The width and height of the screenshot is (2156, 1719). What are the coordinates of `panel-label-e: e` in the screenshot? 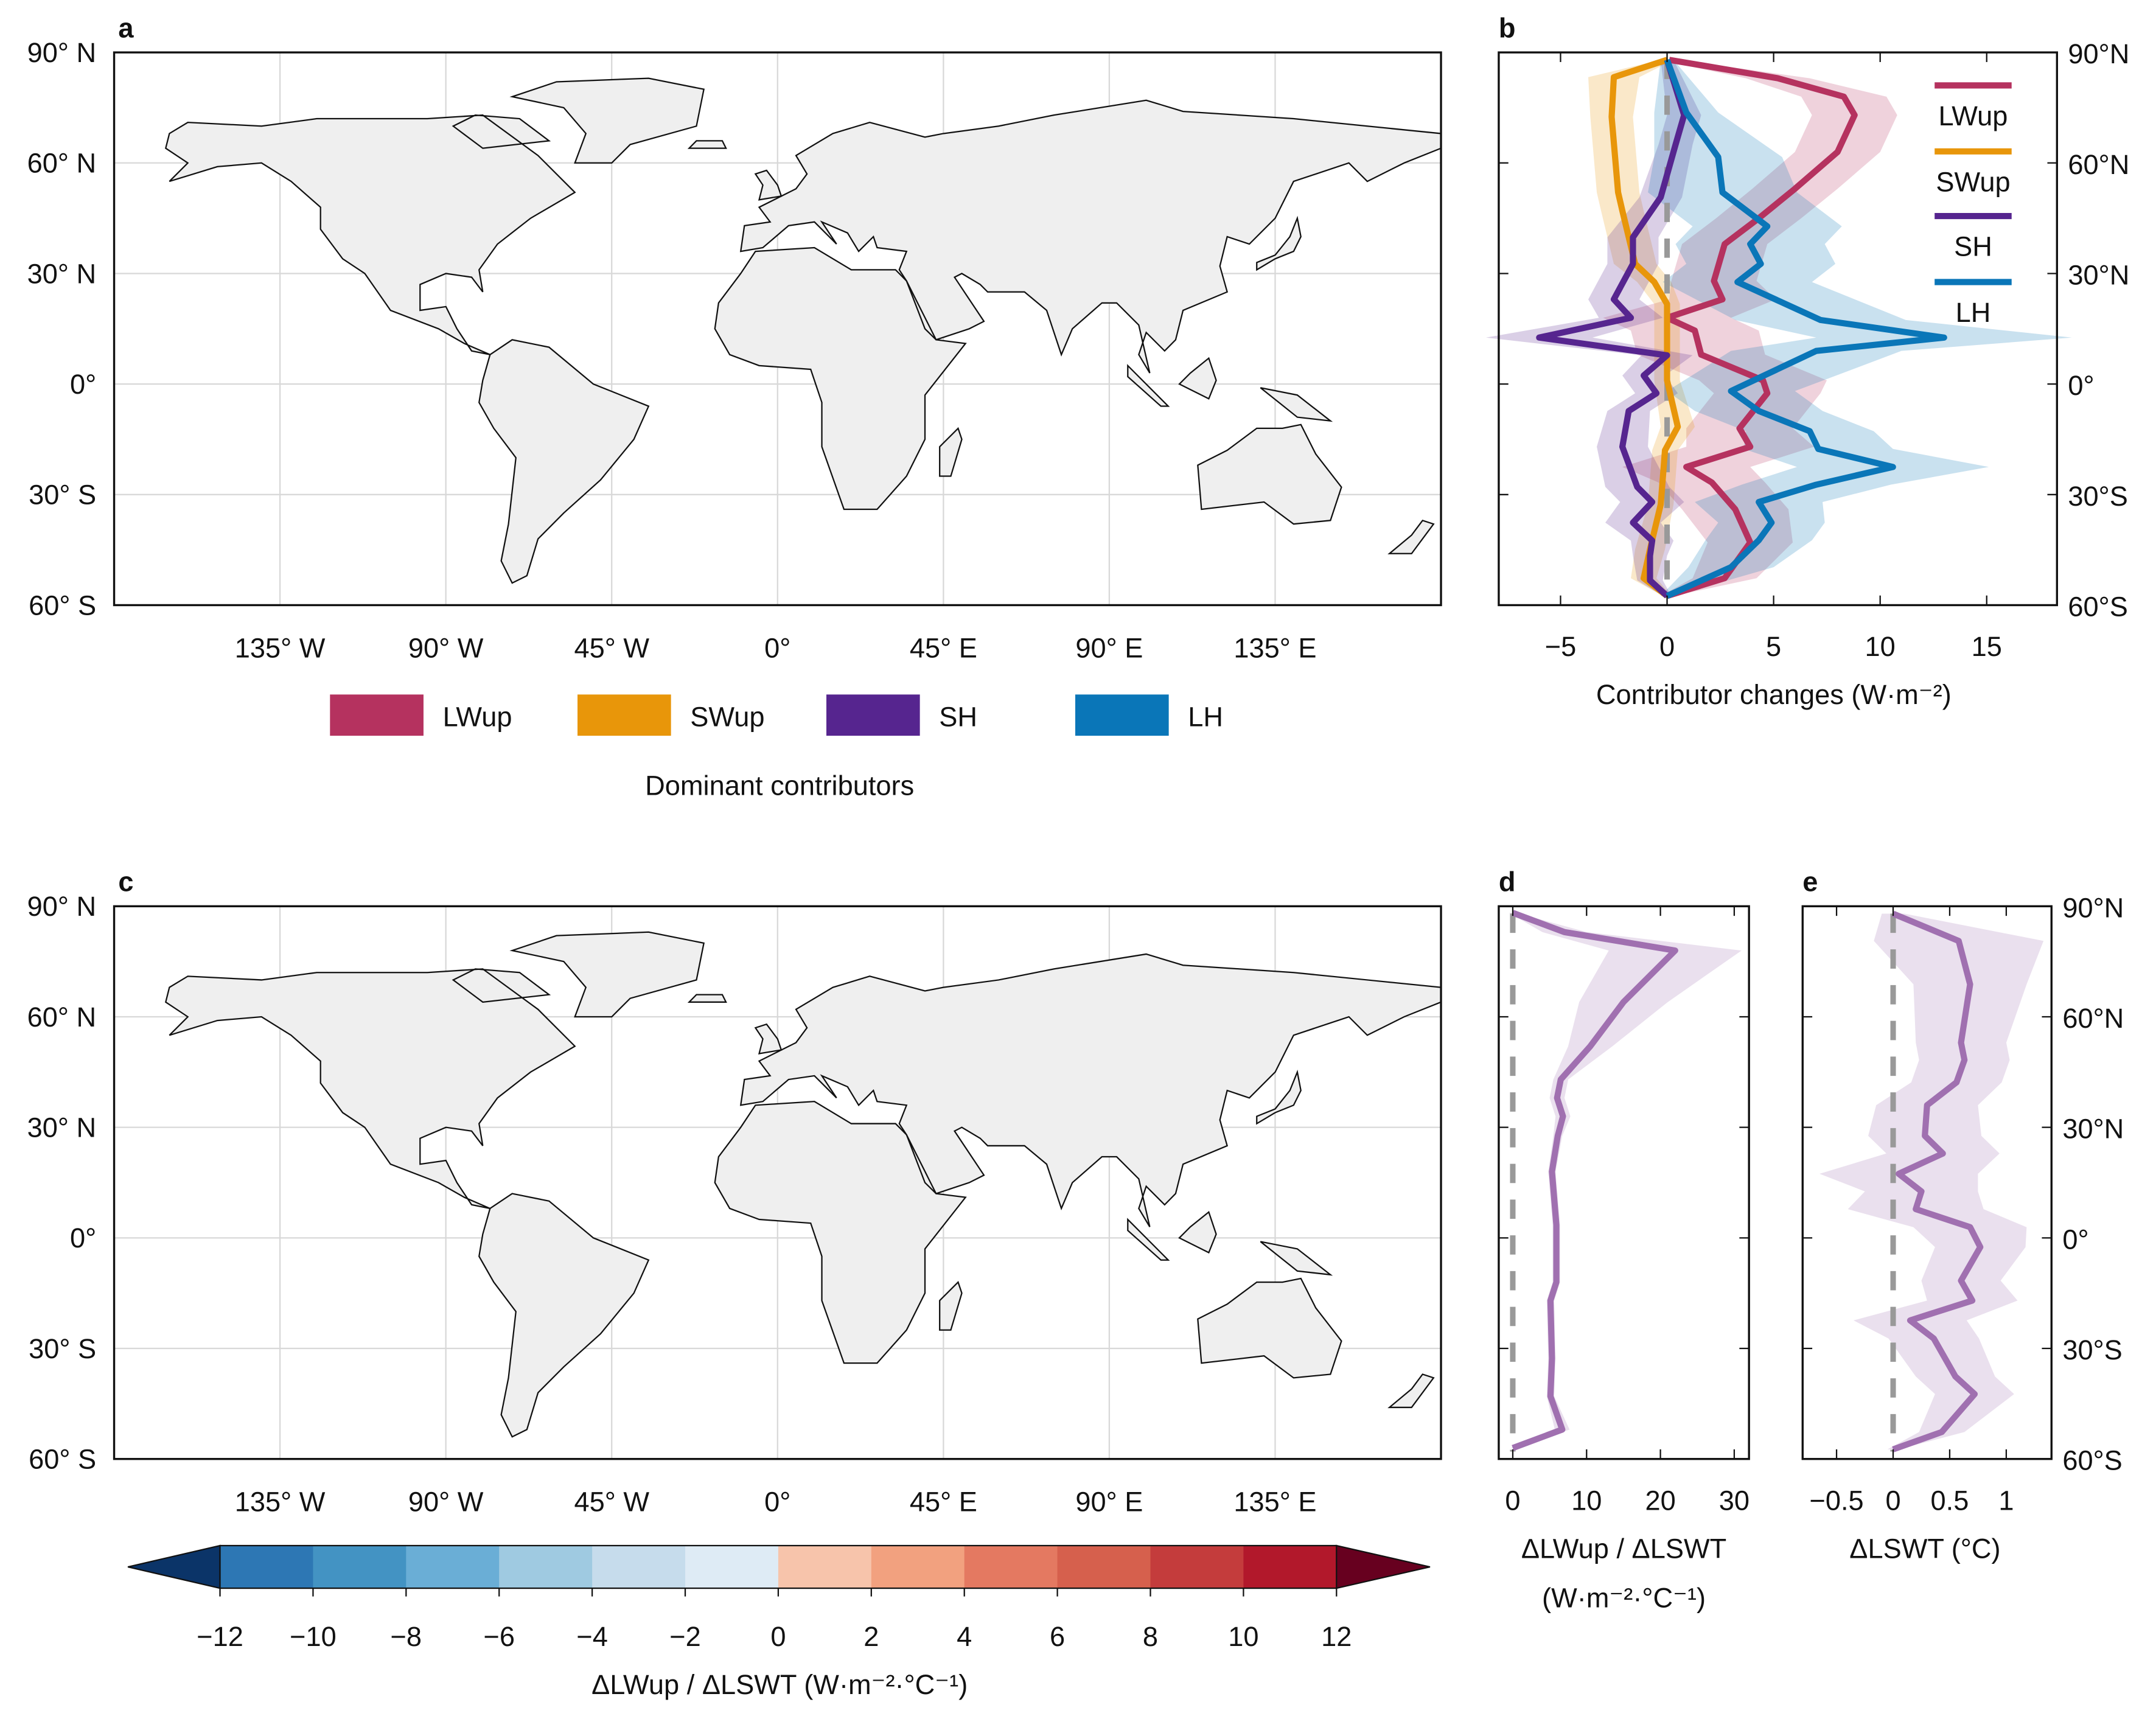 It's located at (1810, 882).